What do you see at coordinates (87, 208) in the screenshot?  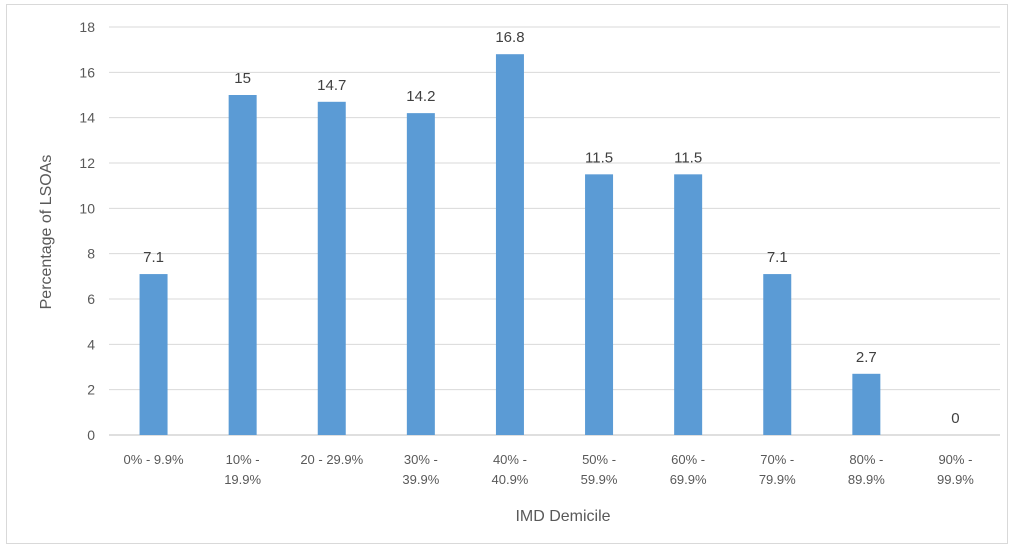 I see `y-tick-label: 10` at bounding box center [87, 208].